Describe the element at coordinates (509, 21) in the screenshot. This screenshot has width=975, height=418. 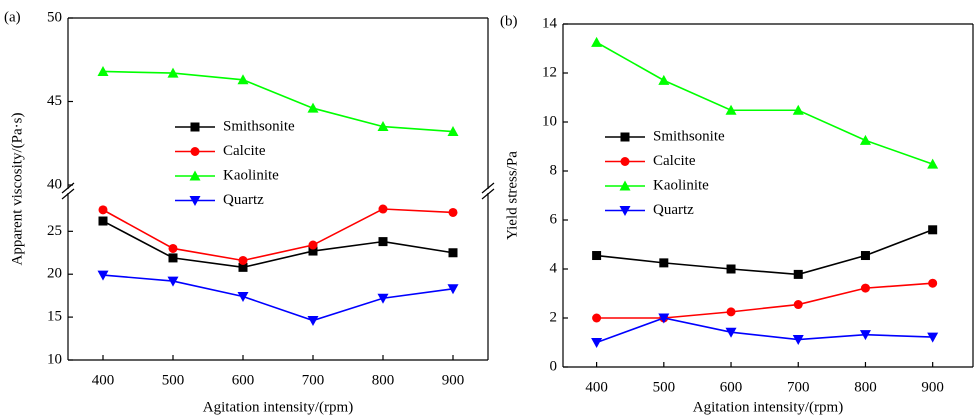
I see `panel-label: (b)` at that location.